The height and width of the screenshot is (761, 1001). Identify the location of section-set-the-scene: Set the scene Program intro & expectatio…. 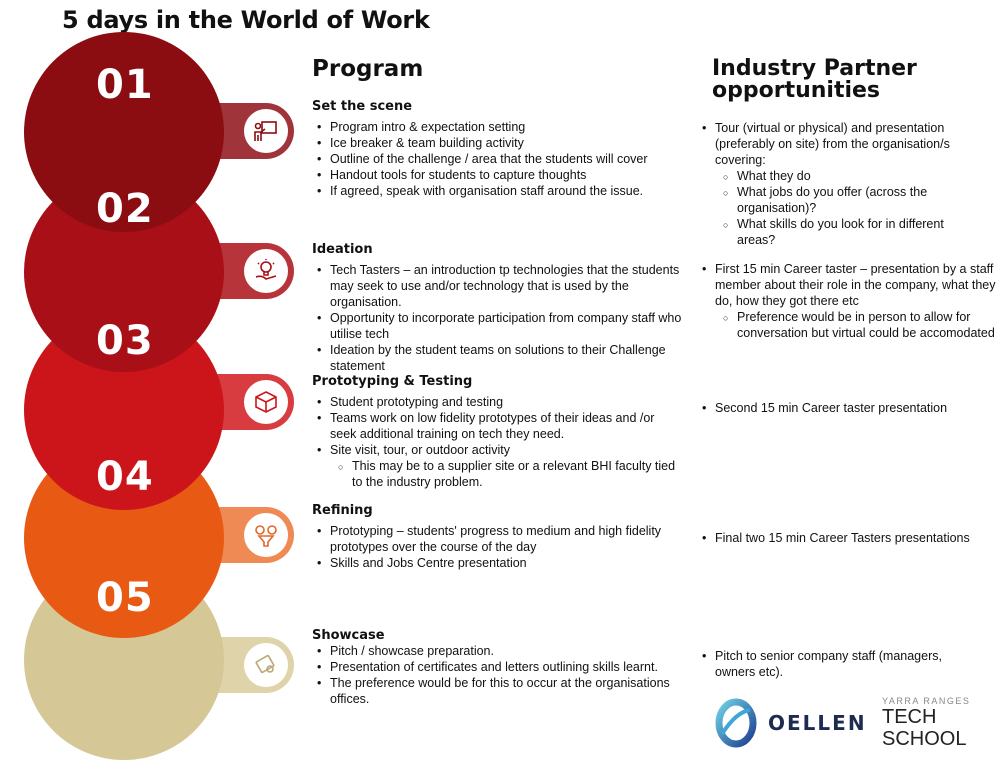
(497, 149).